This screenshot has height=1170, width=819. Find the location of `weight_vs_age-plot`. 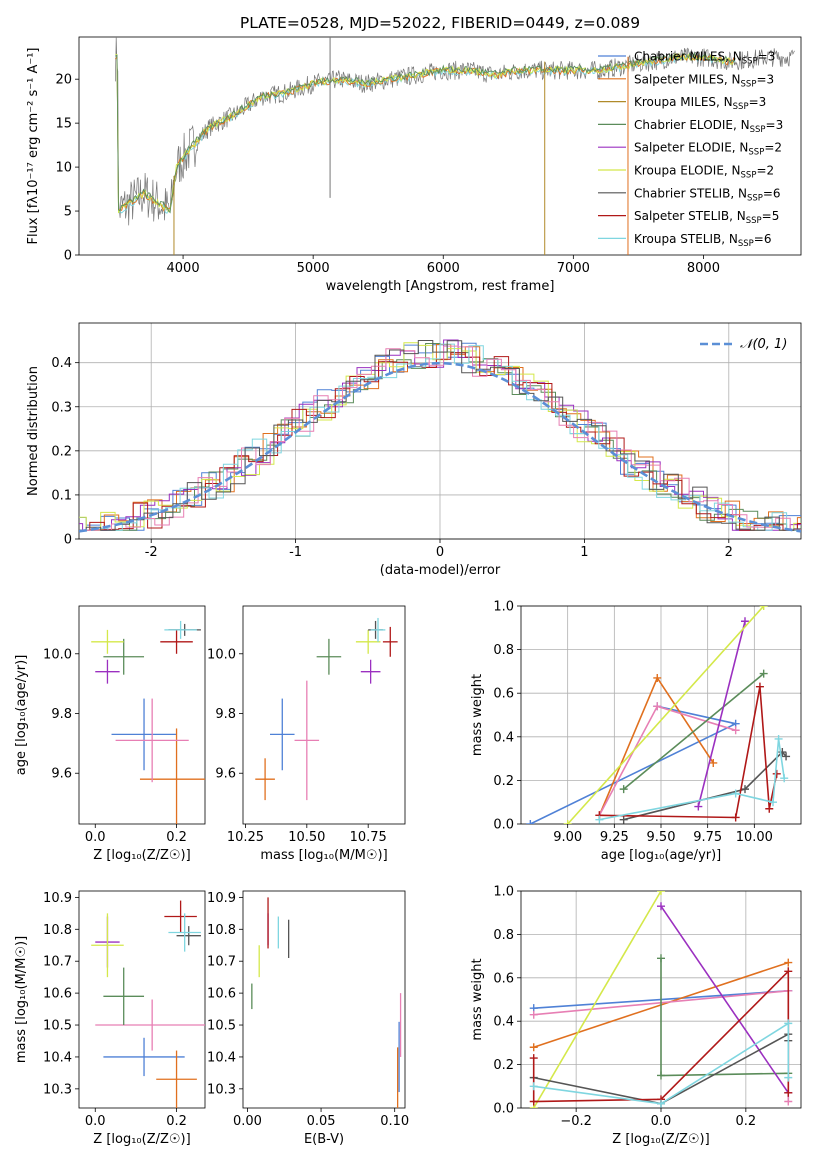

weight_vs_age-plot is located at coordinates (658, 715).